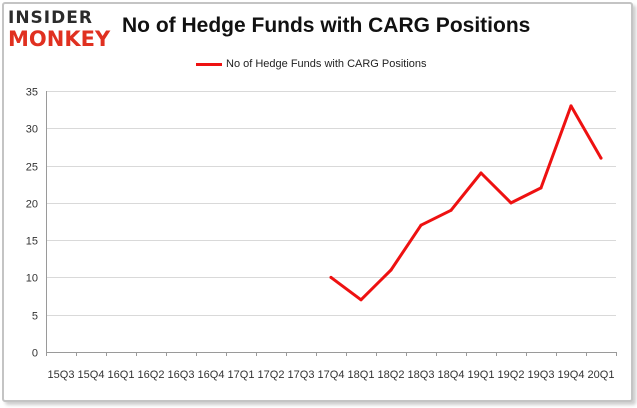  What do you see at coordinates (241, 375) in the screenshot?
I see `x-tick-label: 17Q1` at bounding box center [241, 375].